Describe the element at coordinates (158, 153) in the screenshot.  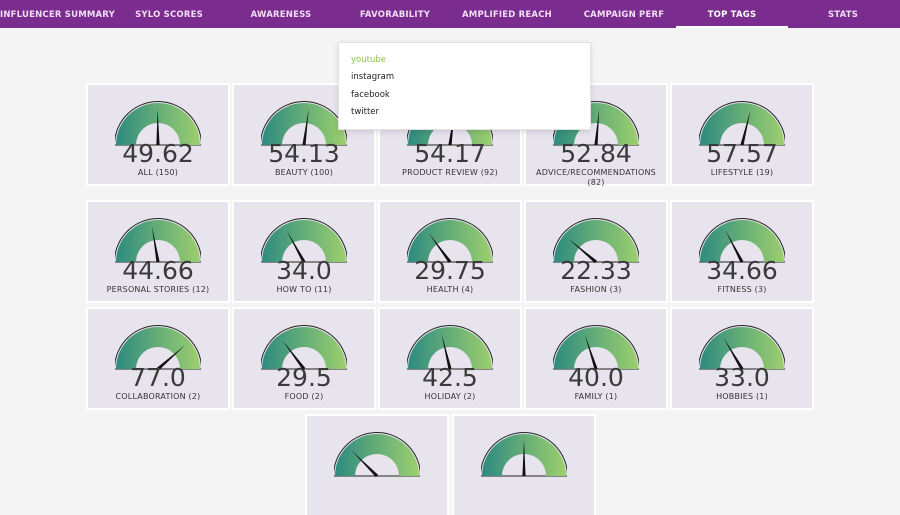
I see `tag-score: 49.62` at that location.